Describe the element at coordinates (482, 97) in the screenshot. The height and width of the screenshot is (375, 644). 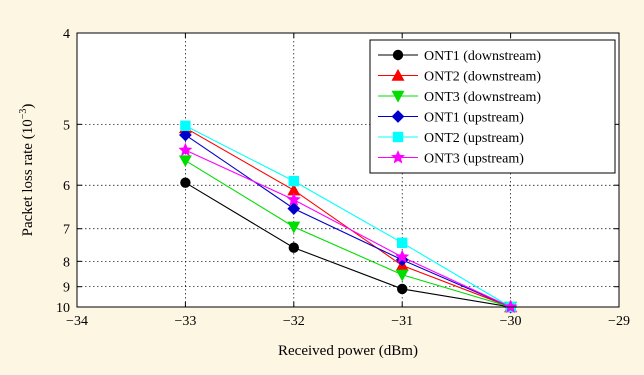
I see `legend-label: ONT3 (downstream)` at that location.